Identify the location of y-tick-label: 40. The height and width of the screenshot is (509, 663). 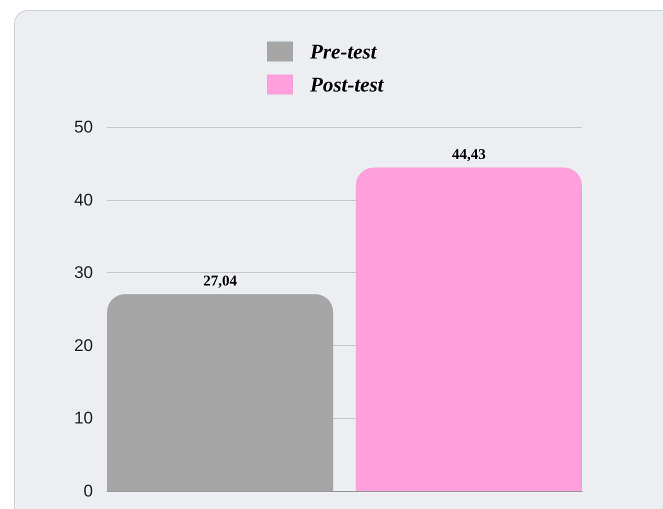
(83, 200).